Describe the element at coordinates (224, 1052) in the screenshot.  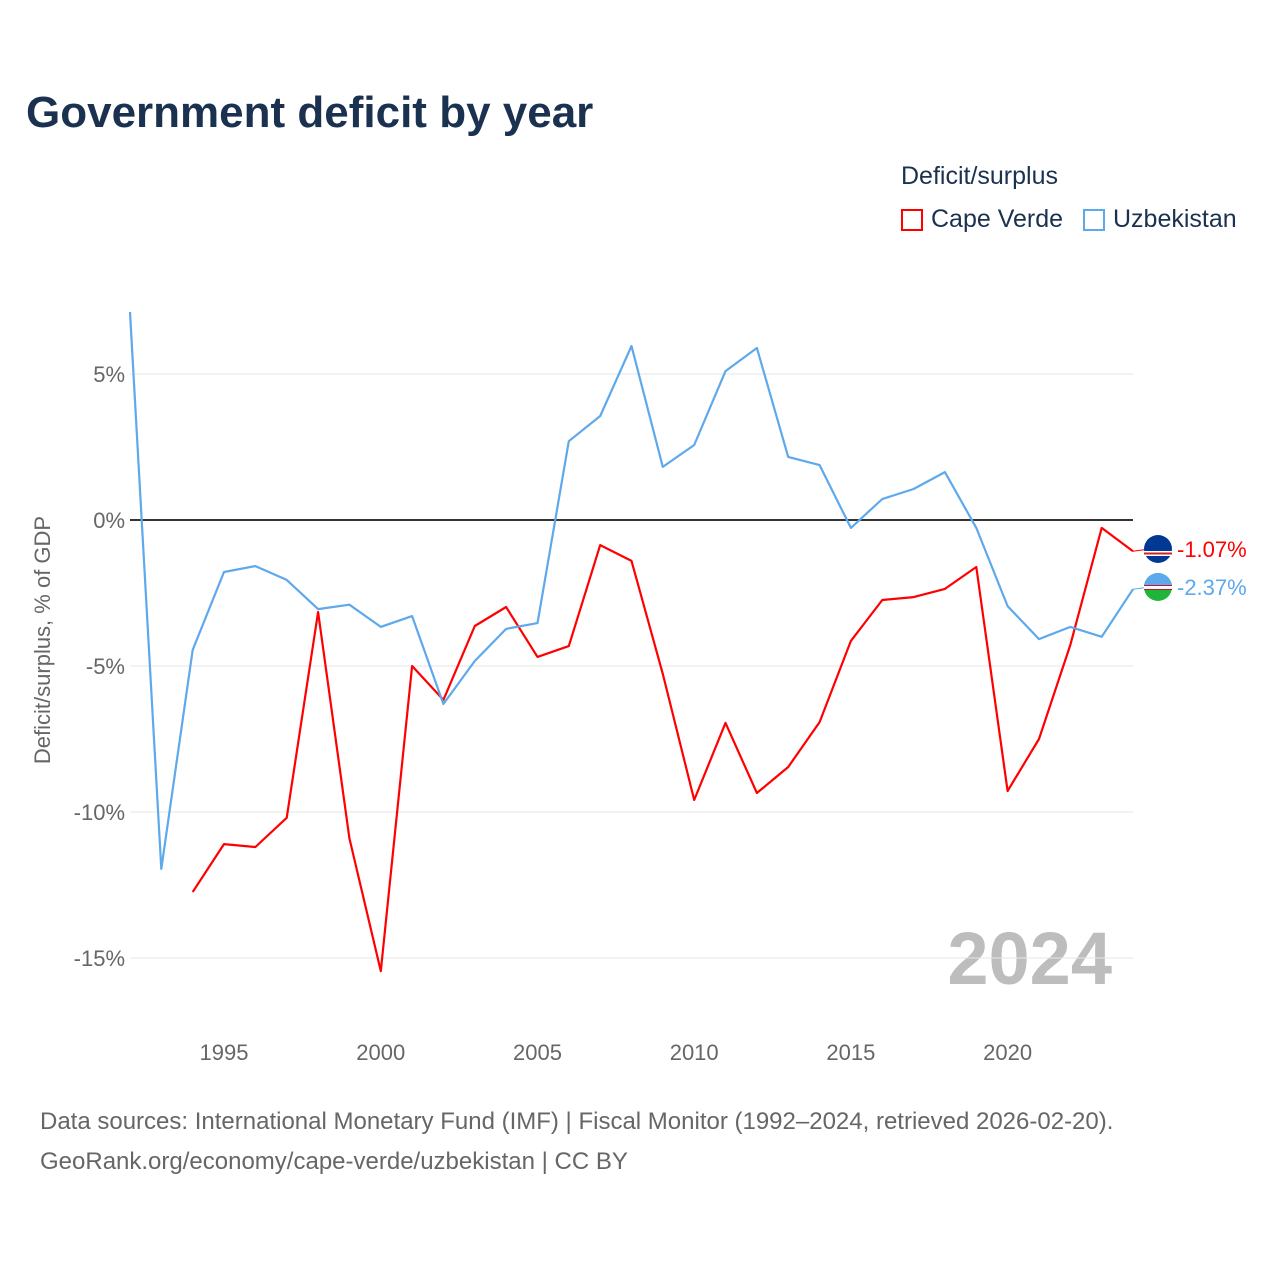
I see `x-tick-label: 1995` at that location.